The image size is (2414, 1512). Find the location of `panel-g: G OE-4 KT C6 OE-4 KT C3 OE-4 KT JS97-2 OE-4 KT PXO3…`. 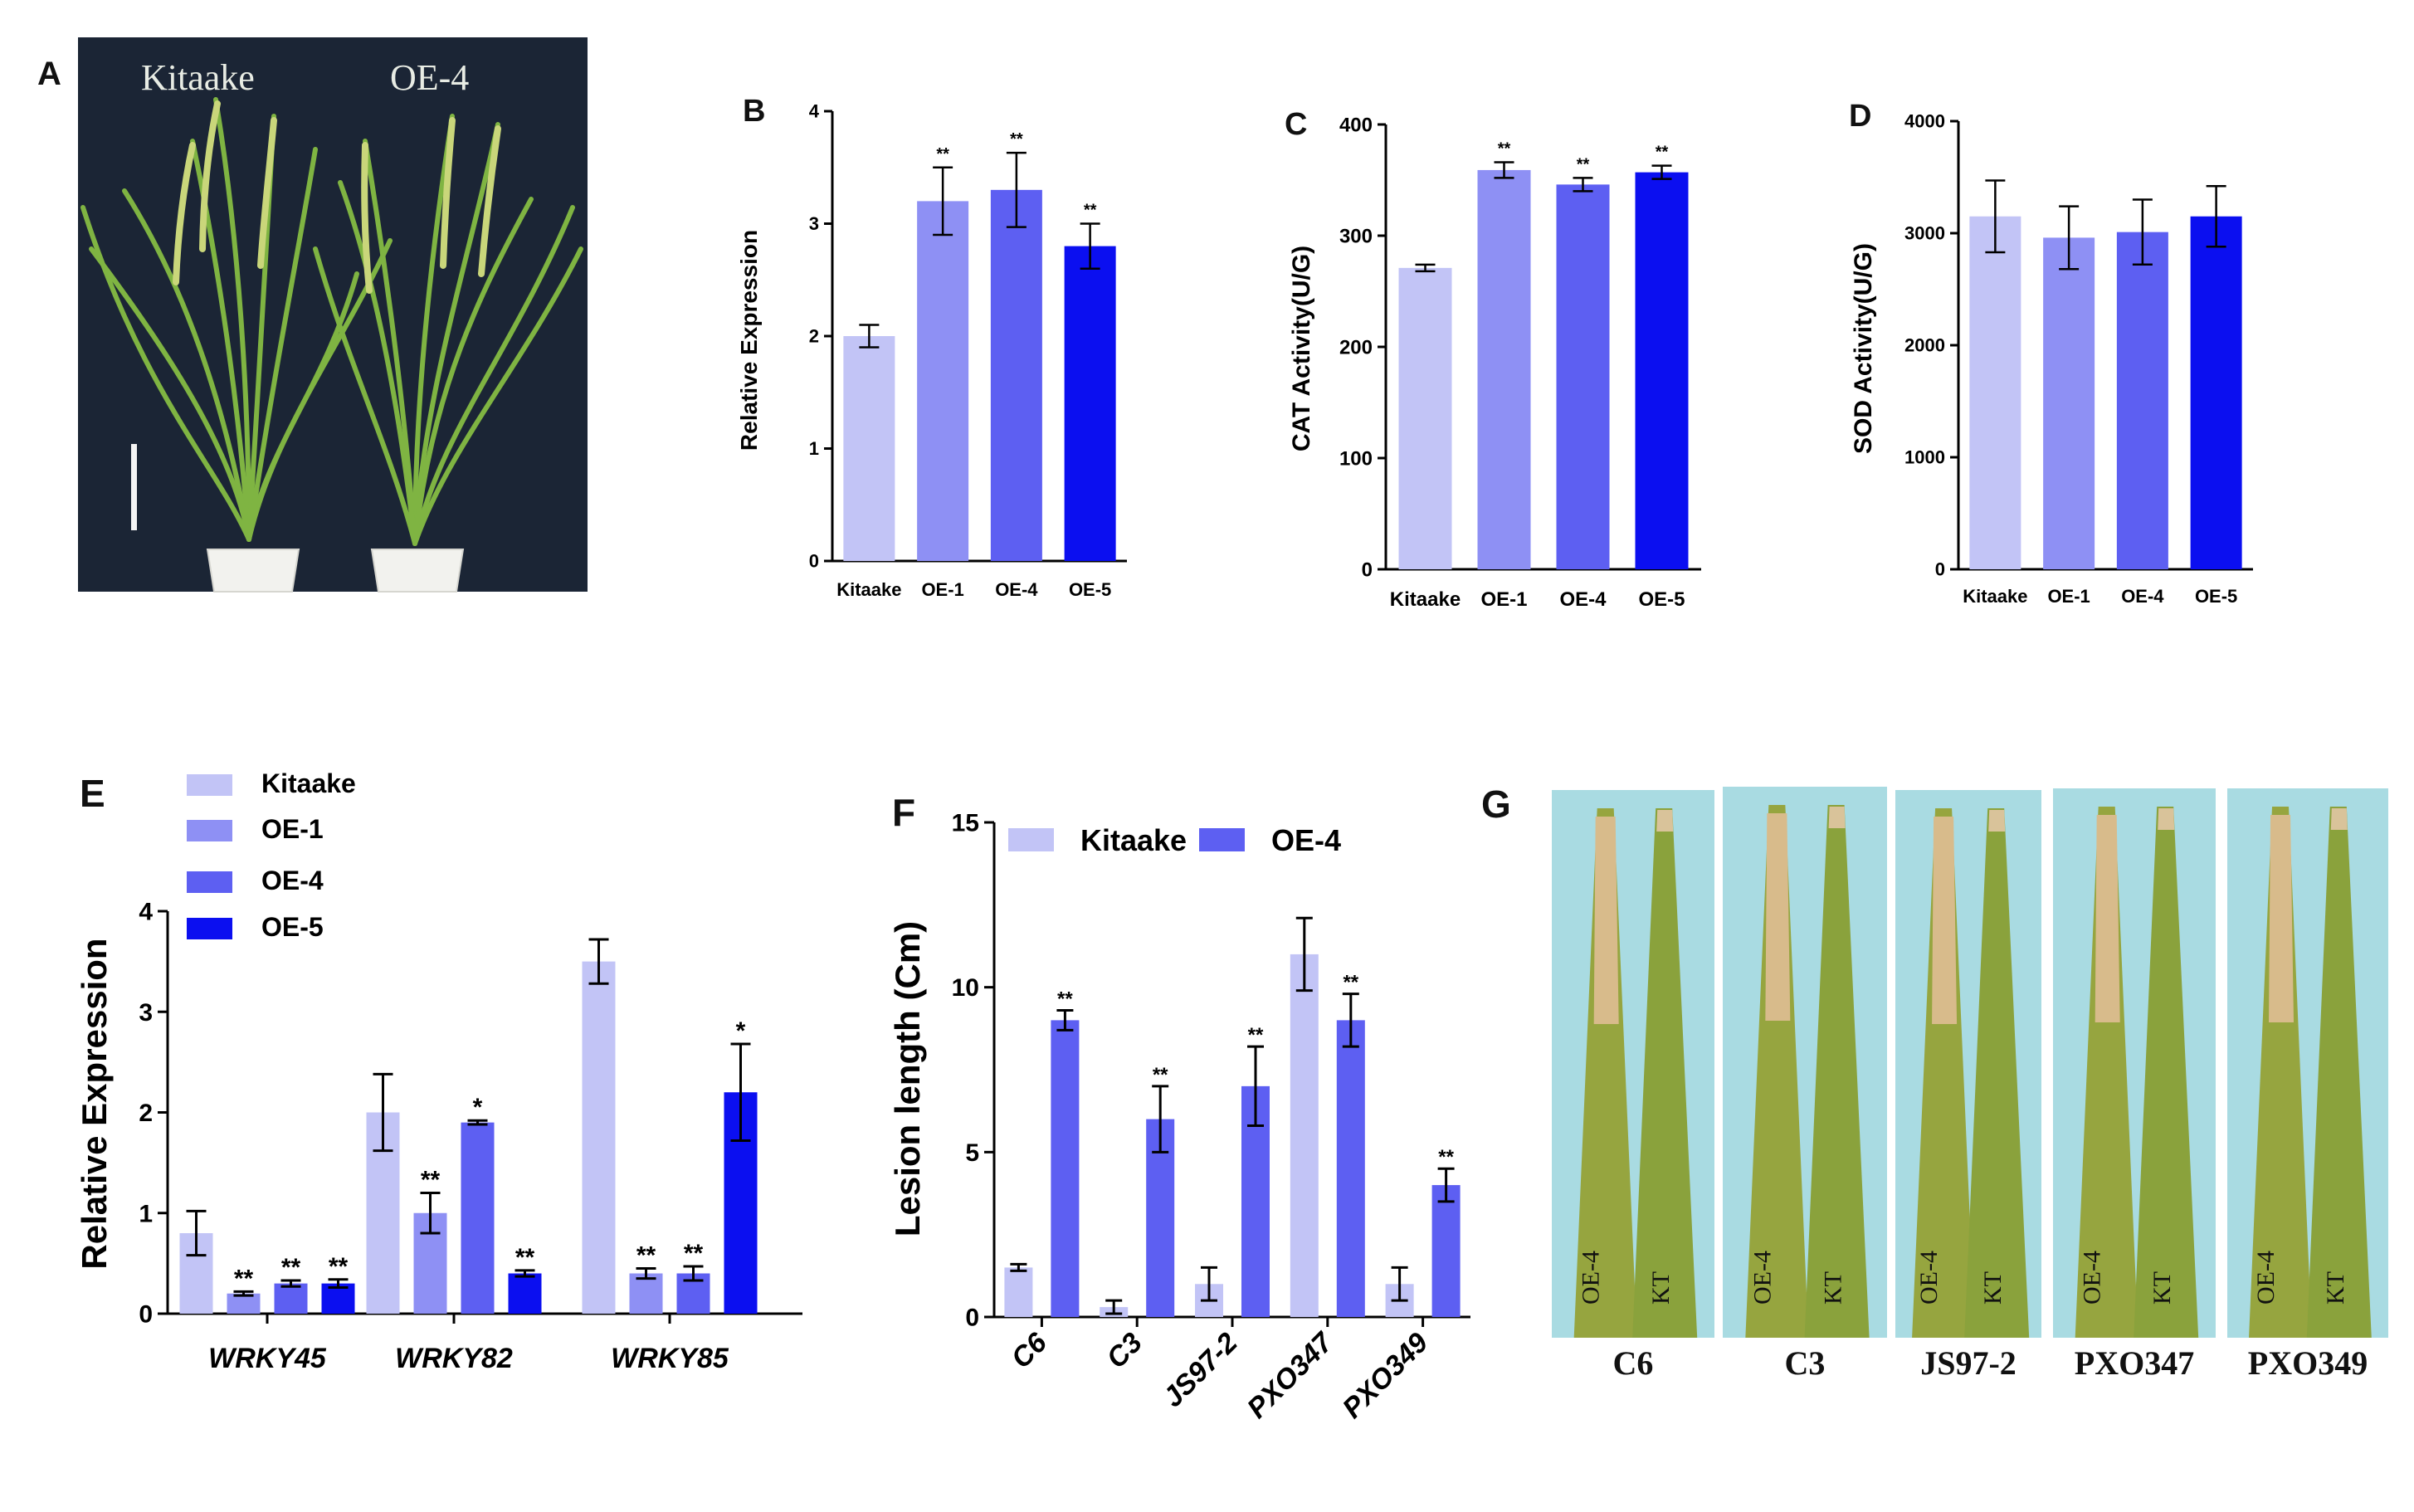

panel-g: G OE-4 KT C6 OE-4 KT C3 OE-4 KT JS97-2 OE-4 KT PXO3… is located at coordinates (1934, 1083).